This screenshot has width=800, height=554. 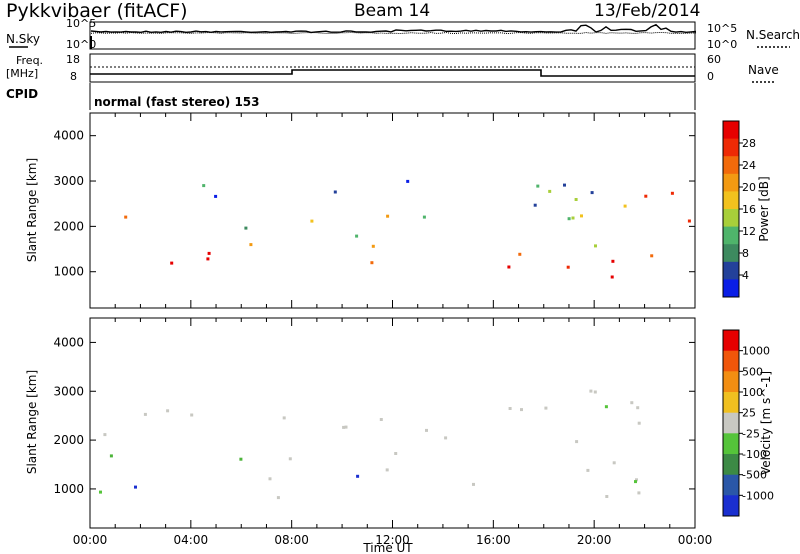 What do you see at coordinates (393, 33) in the screenshot?
I see `nsearch-trace` at bounding box center [393, 33].